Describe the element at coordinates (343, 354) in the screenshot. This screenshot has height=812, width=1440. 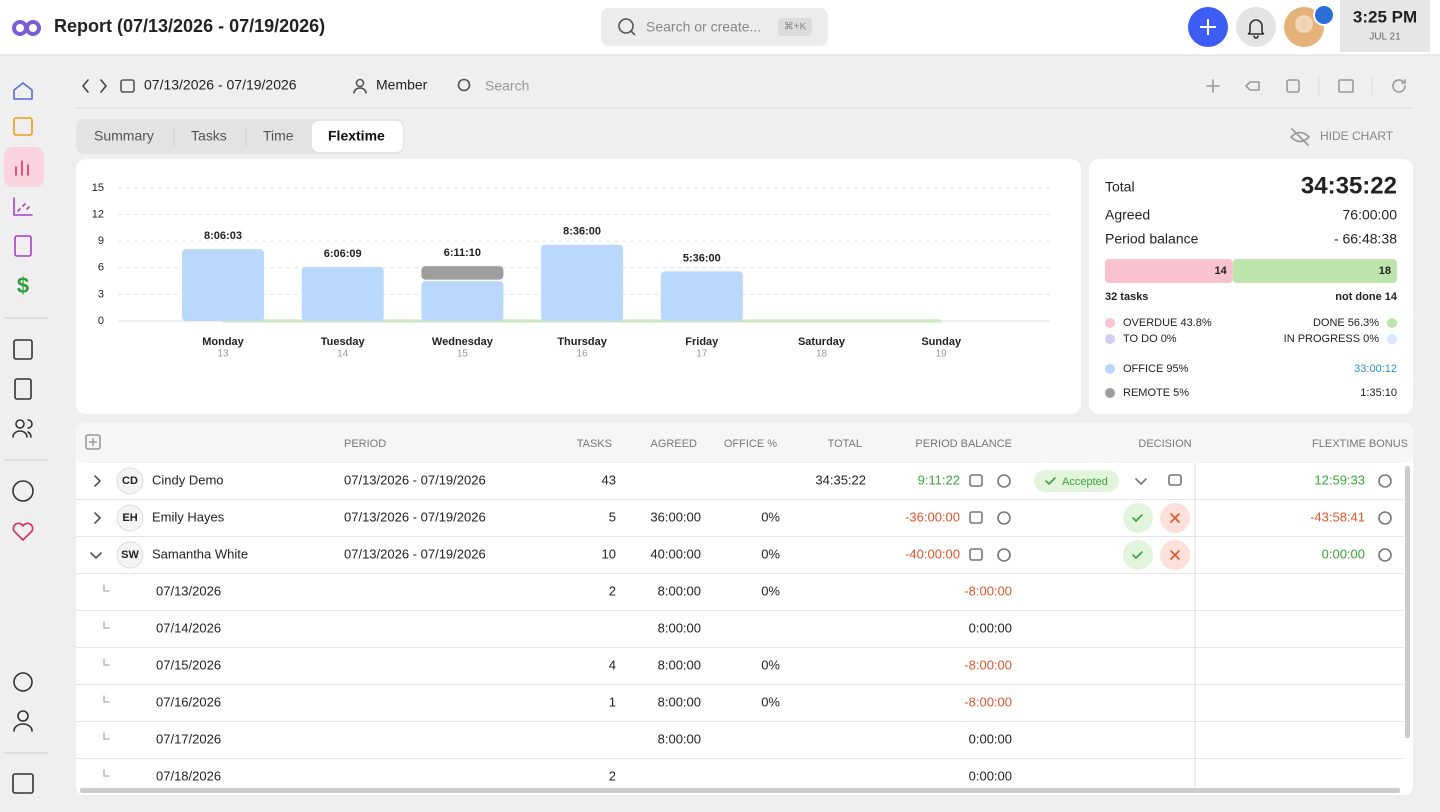
I see `x-tick-sub: 14` at that location.